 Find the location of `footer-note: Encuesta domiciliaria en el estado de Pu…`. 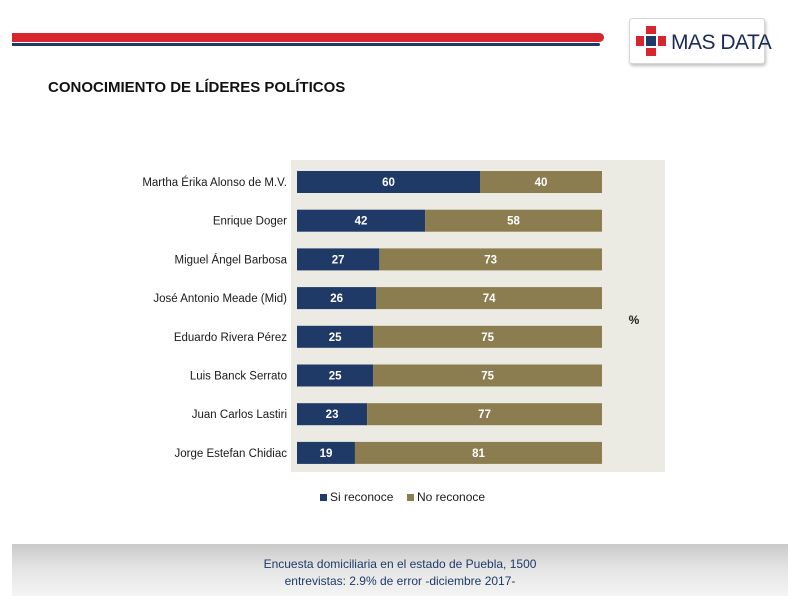

footer-note: Encuesta domiciliaria en el estado de Pu… is located at coordinates (400, 573).